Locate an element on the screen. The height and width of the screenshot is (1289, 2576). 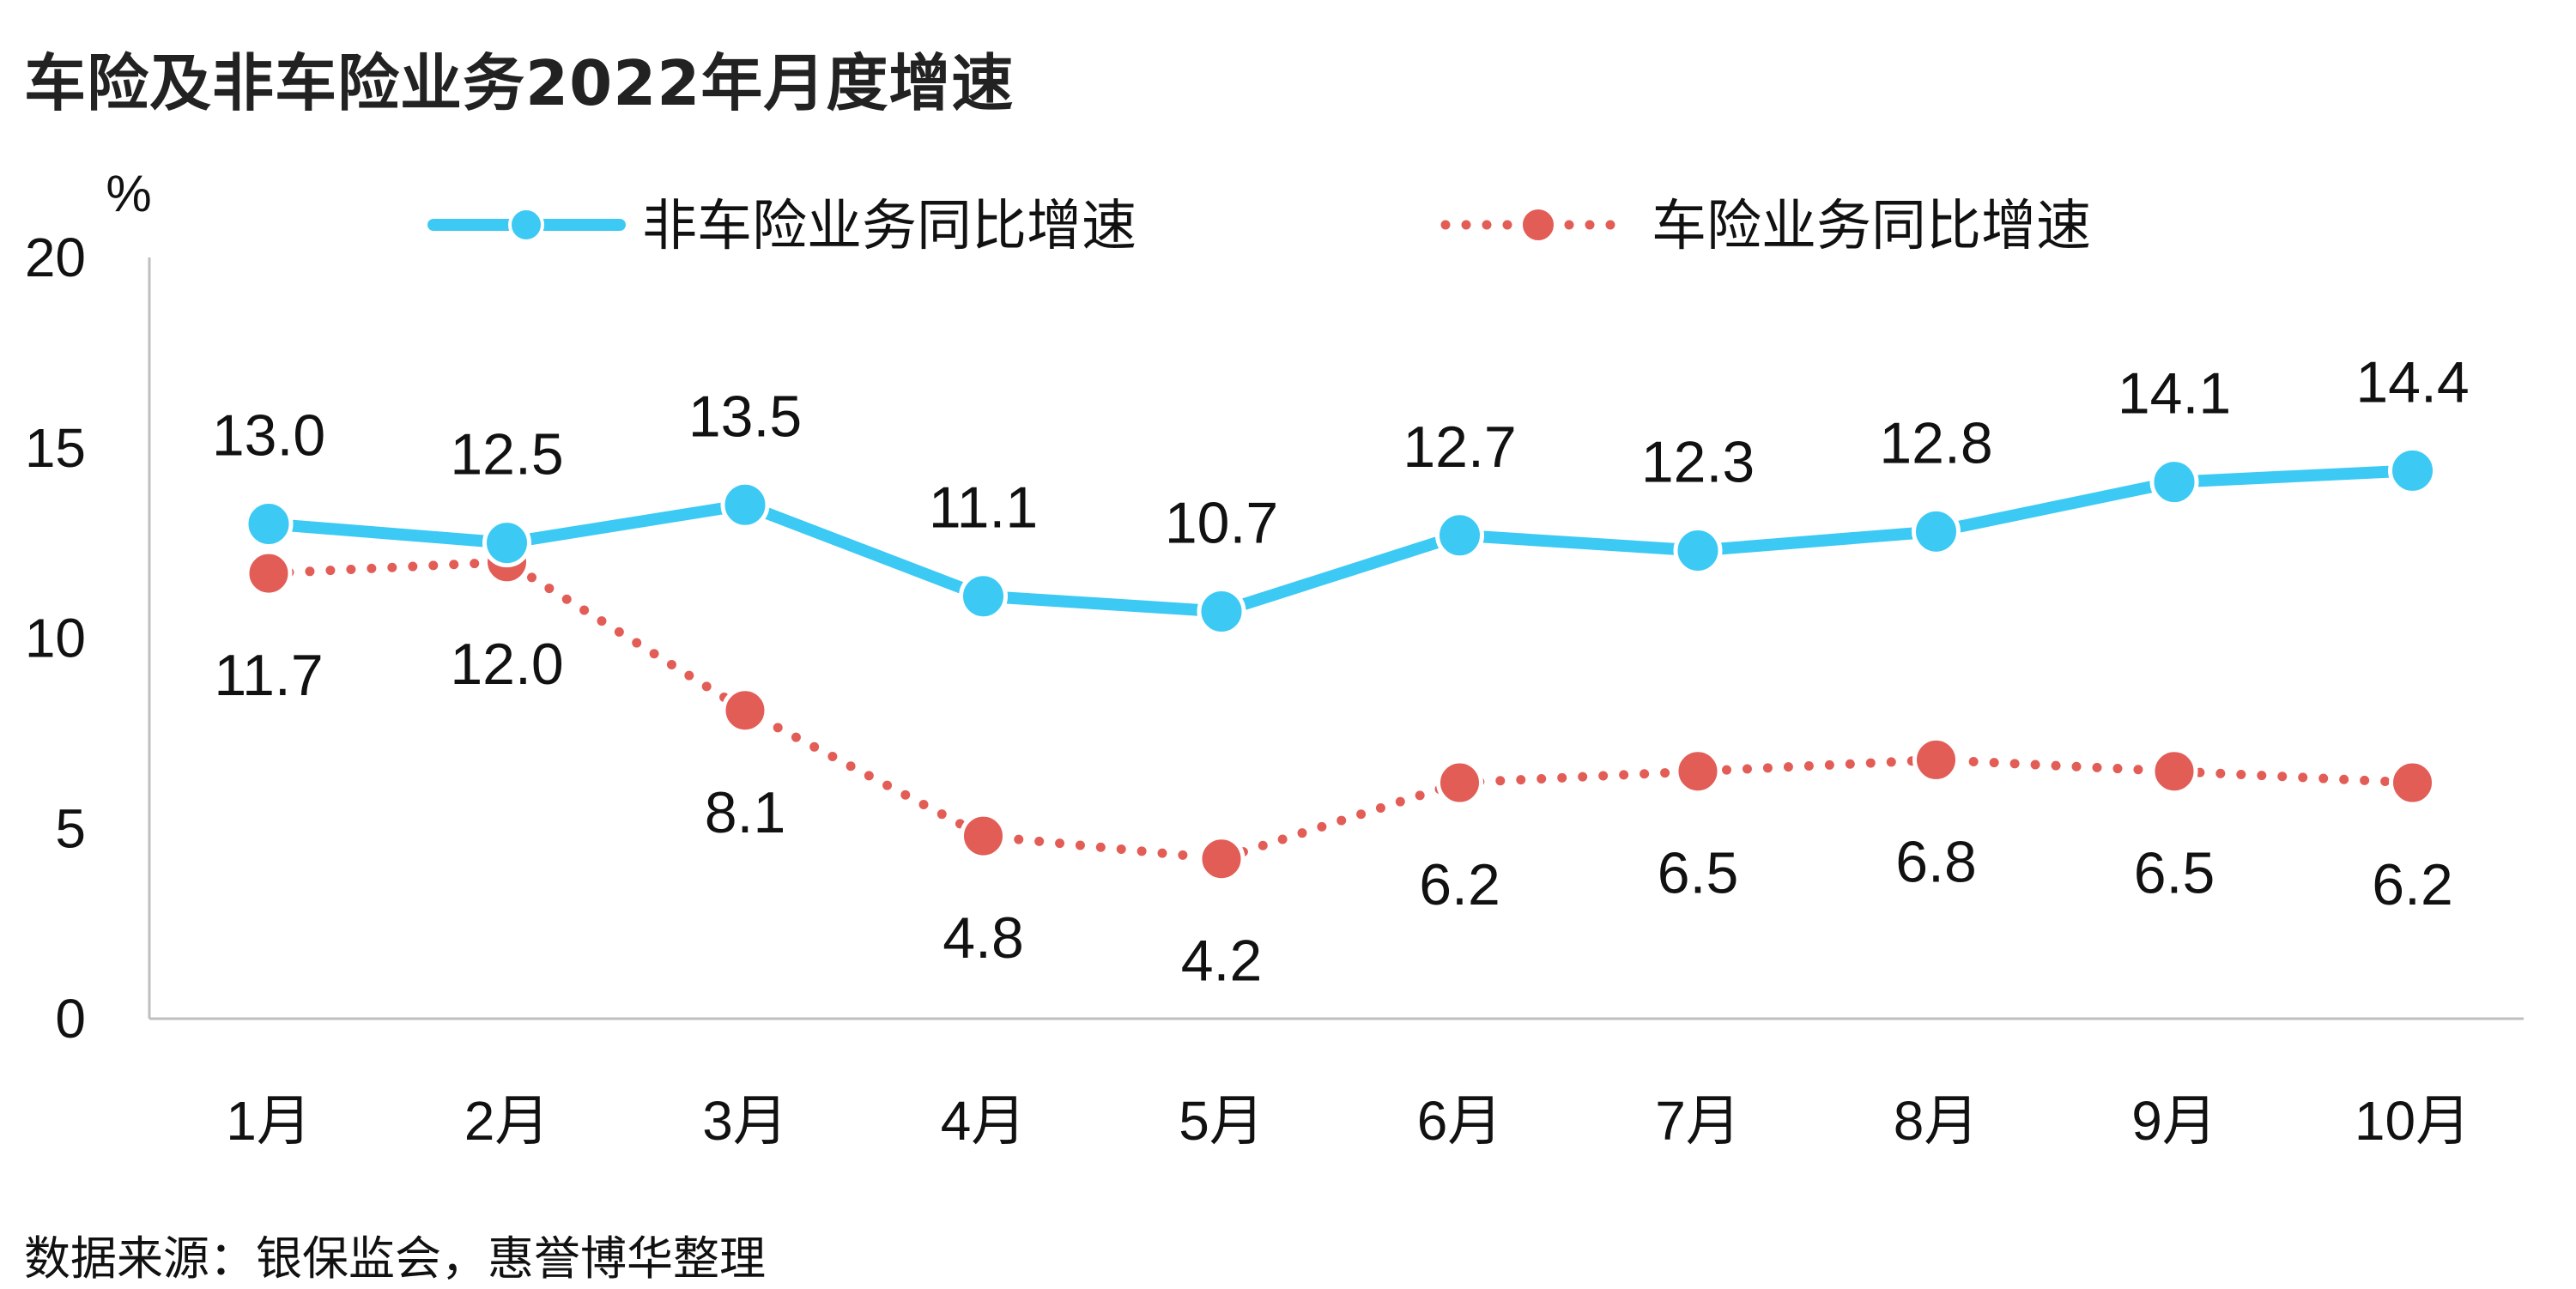
y-tick-label: 20 is located at coordinates (55, 257).